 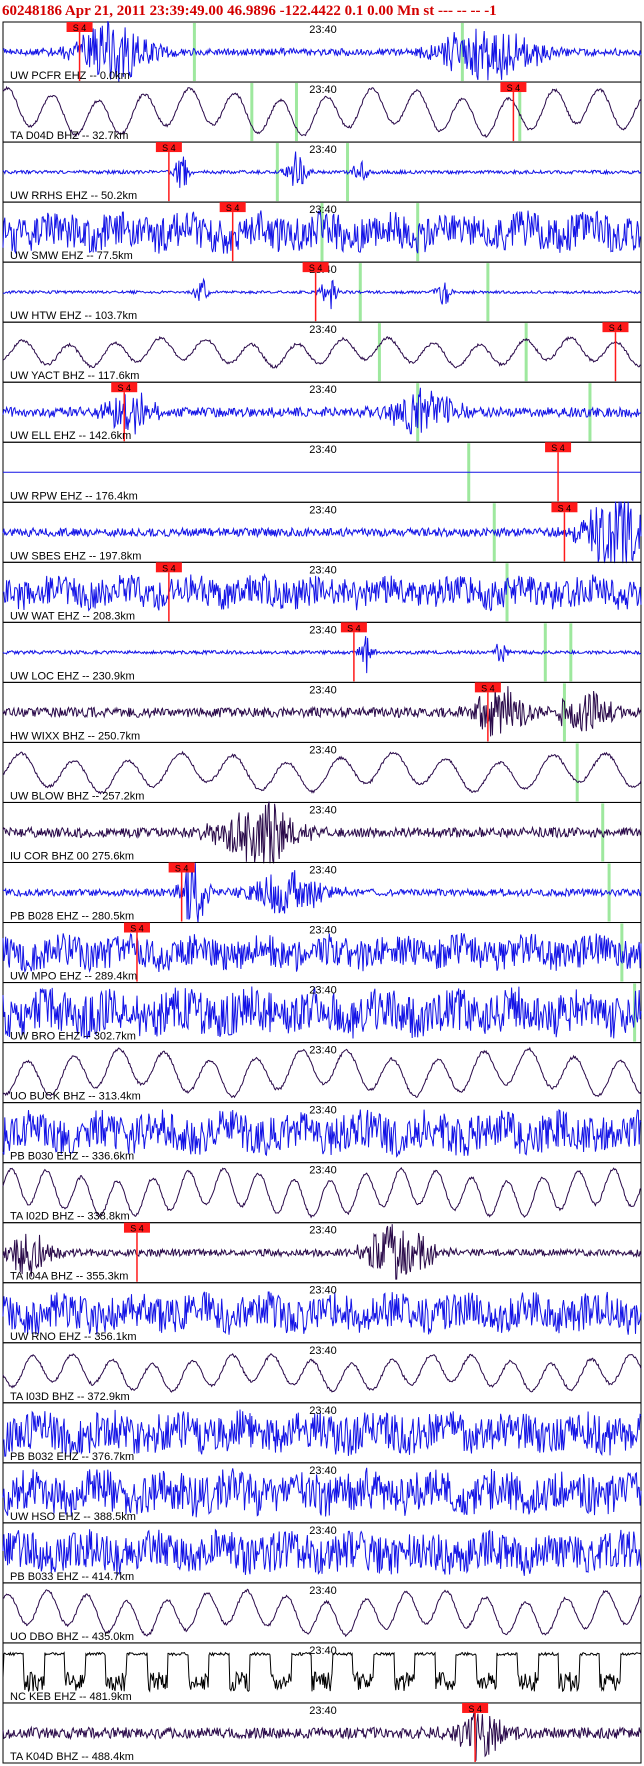 I want to click on station-label: UW PCFR EHZ -- 0.0km, so click(x=70, y=76).